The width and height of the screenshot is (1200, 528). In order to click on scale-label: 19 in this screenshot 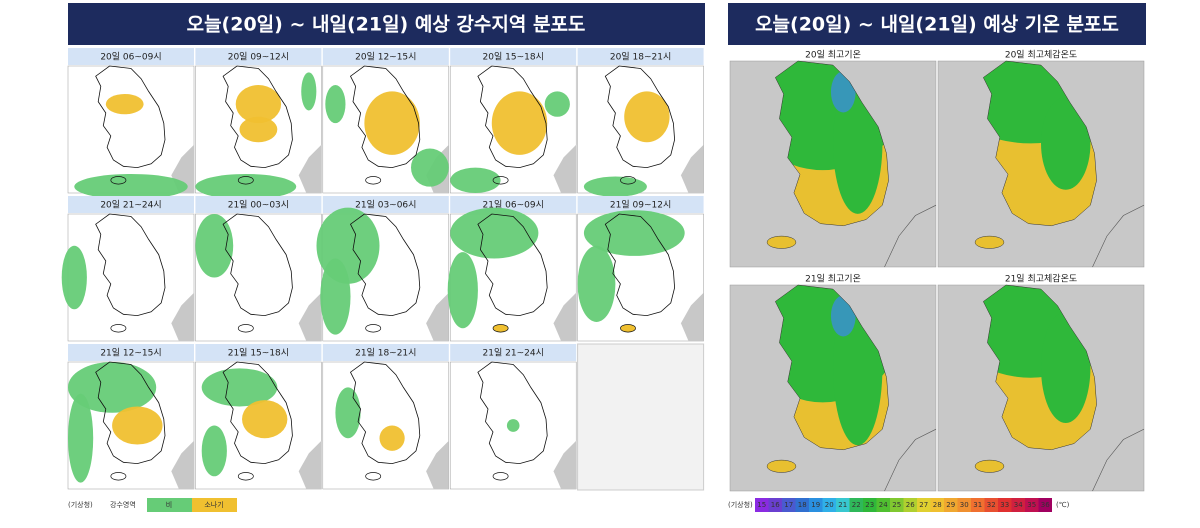, I will do `click(815, 505)`.